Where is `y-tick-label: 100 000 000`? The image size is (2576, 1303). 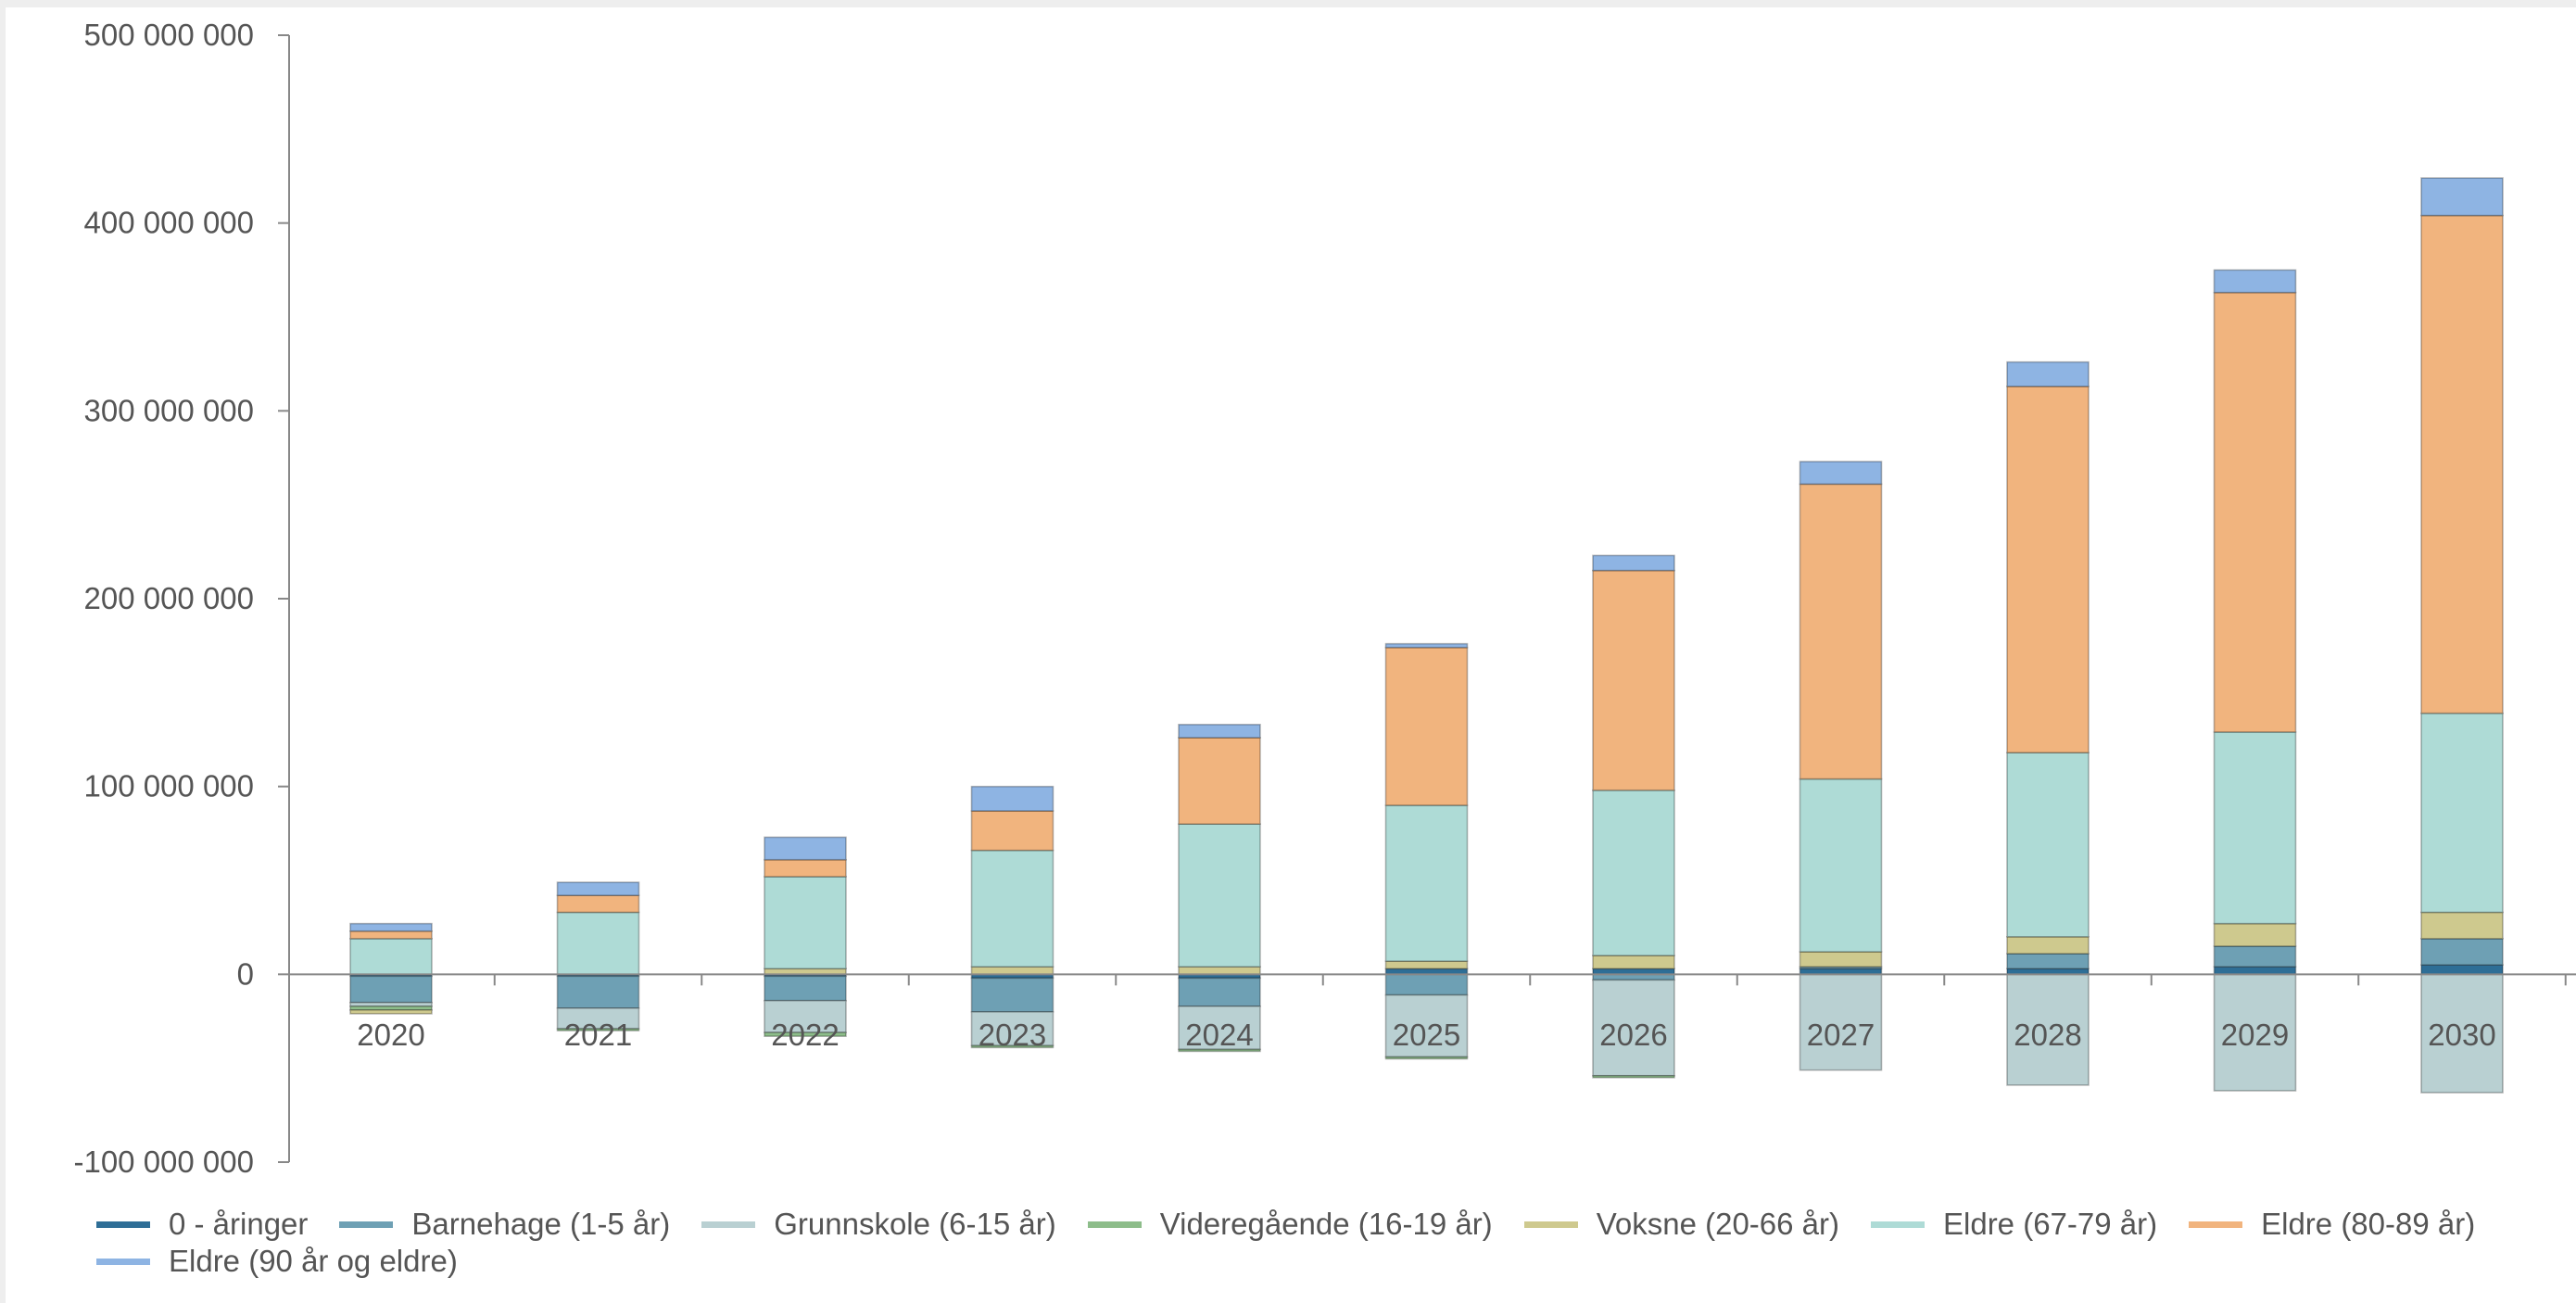 y-tick-label: 100 000 000 is located at coordinates (168, 786).